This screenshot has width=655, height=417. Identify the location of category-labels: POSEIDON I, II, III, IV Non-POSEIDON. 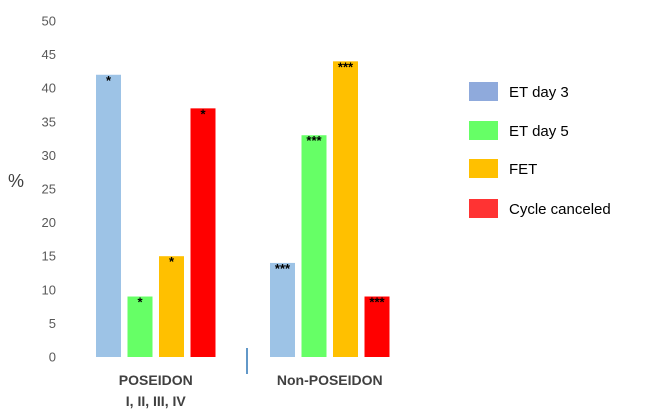
(251, 390).